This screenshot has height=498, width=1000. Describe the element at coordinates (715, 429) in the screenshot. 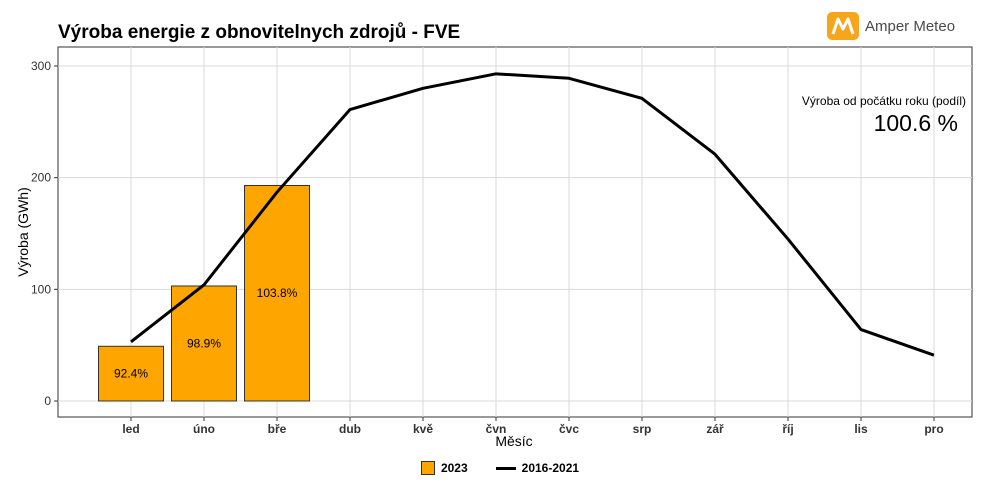

I see `x-tick-label: zář` at that location.